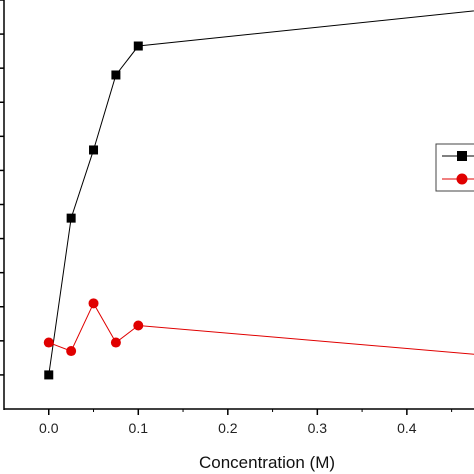 Image resolution: width=474 pixels, height=474 pixels. Describe the element at coordinates (318, 428) in the screenshot. I see `x-tick-label-3: 0.3` at that location.